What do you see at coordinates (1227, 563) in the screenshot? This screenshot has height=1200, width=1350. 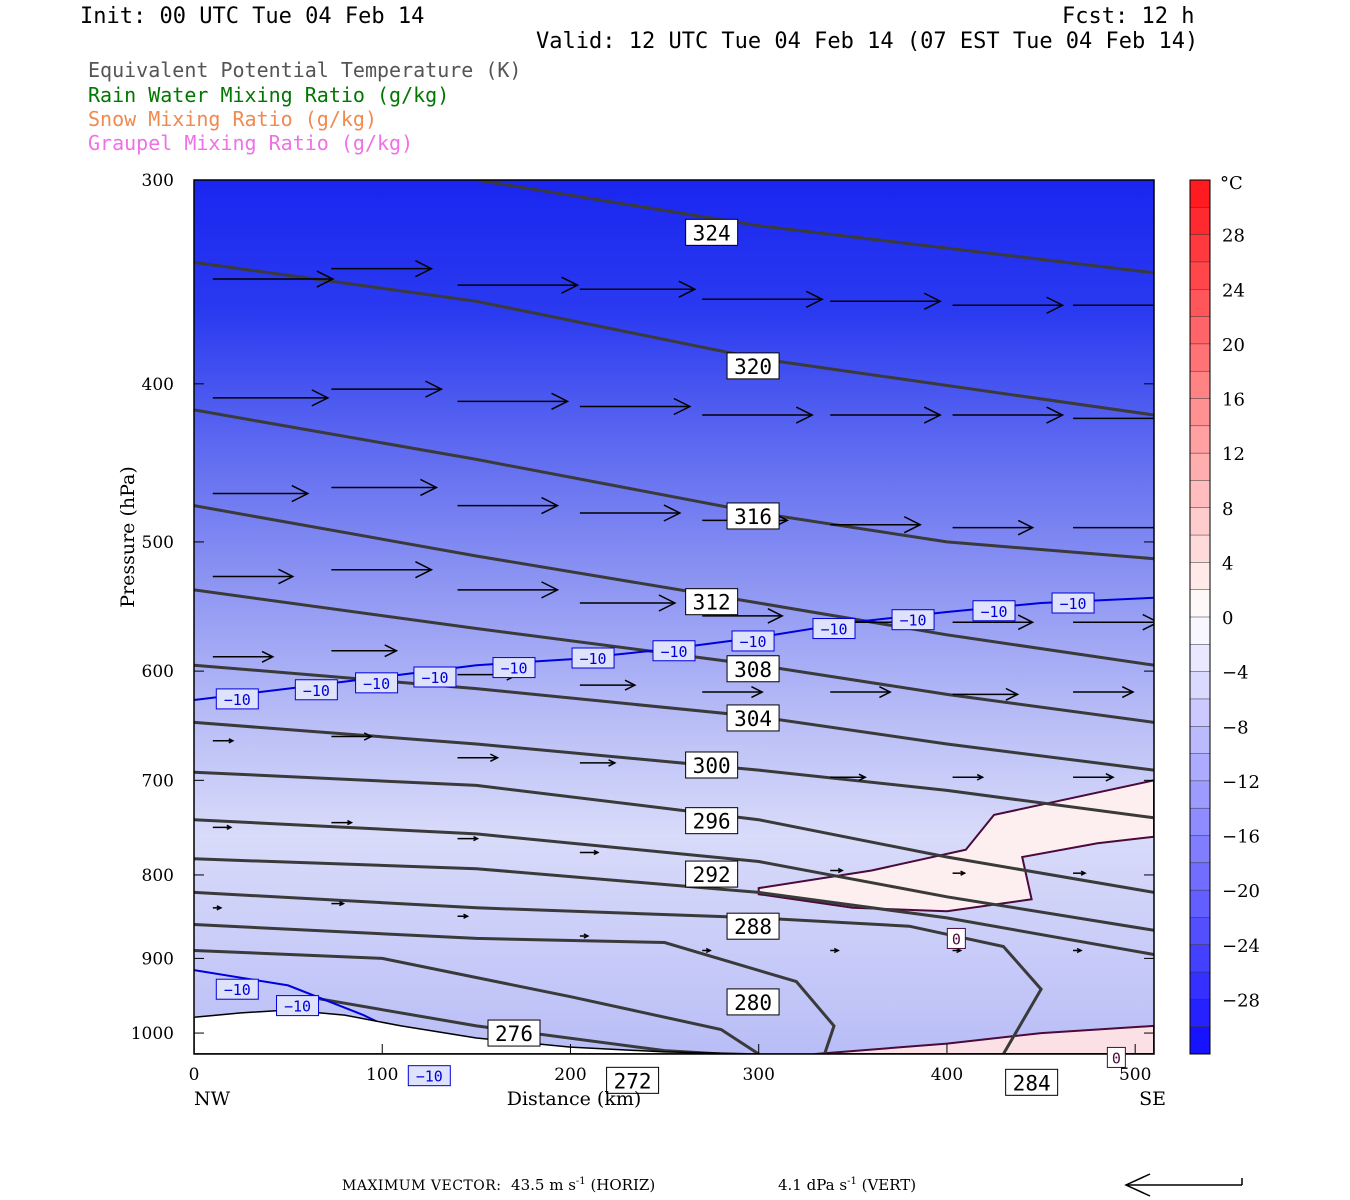 I see `colorbar-tick-label: 4` at bounding box center [1227, 563].